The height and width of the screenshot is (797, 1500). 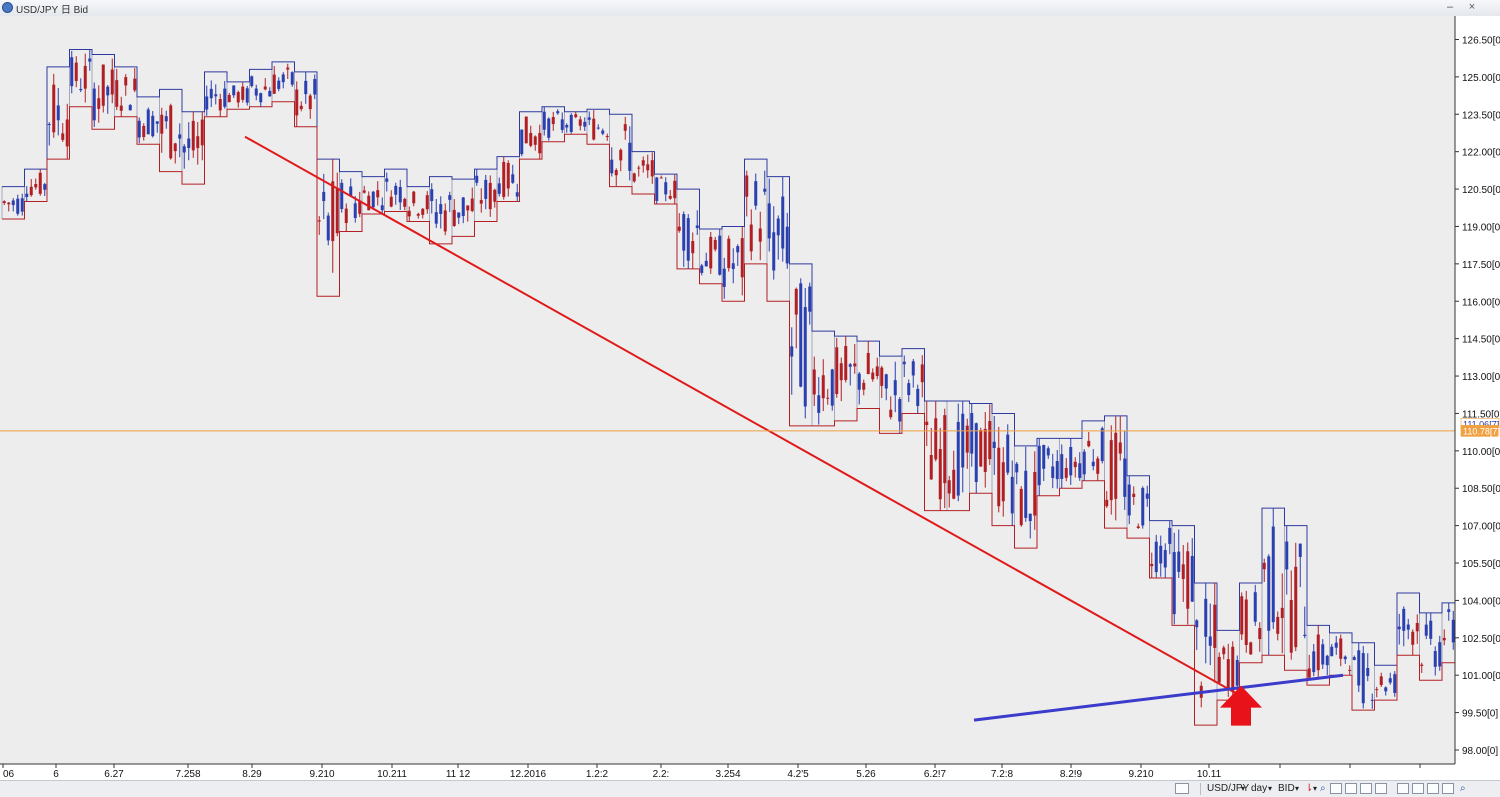 What do you see at coordinates (1315, 788) in the screenshot?
I see `candle-style-dropdown-icon: ▾` at bounding box center [1315, 788].